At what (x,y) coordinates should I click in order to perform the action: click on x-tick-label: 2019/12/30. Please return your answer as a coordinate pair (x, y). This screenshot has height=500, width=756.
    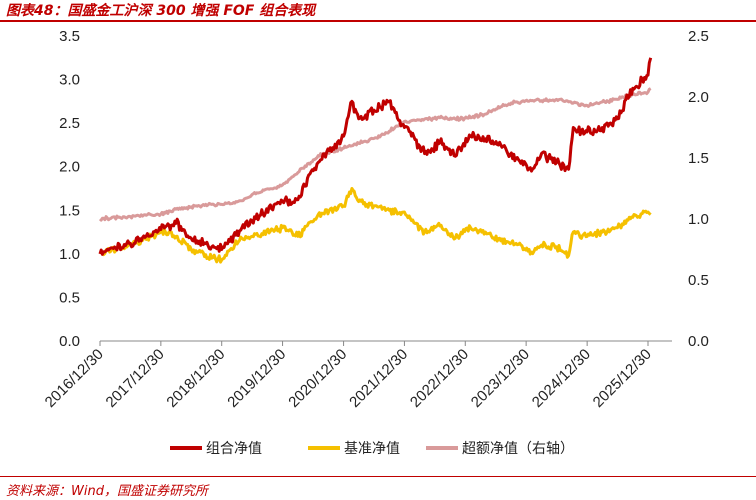
    Looking at the image, I should click on (256, 378).